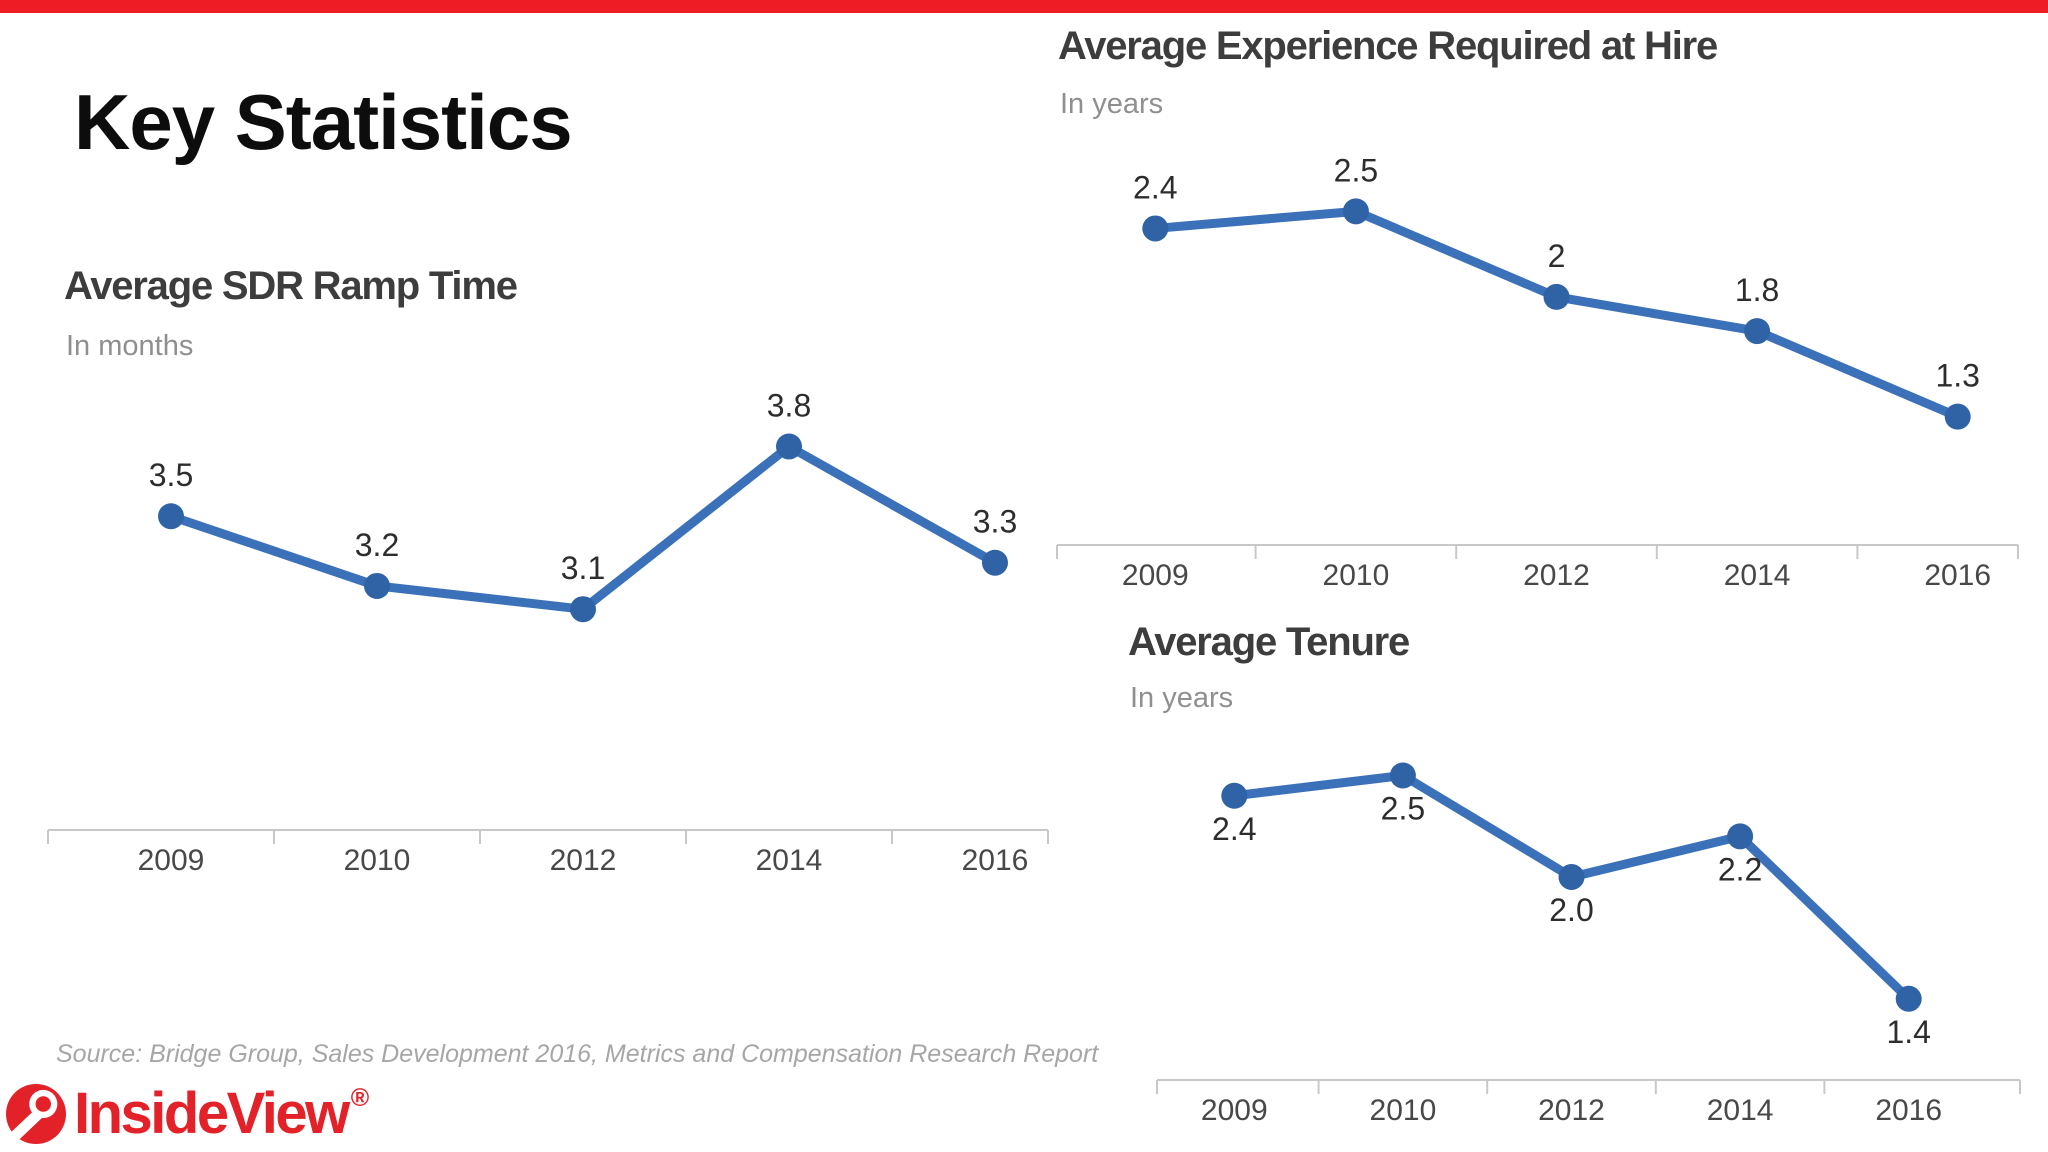 The height and width of the screenshot is (1152, 2048). What do you see at coordinates (1557, 256) in the screenshot?
I see `value-label: 2` at bounding box center [1557, 256].